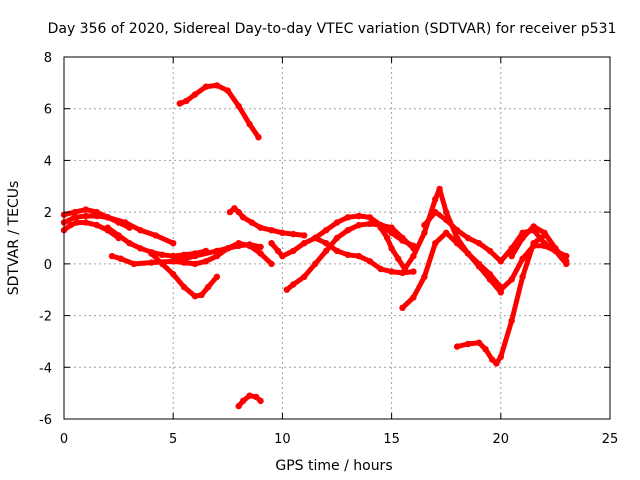 This screenshot has width=640, height=480. Describe the element at coordinates (48, 213) in the screenshot. I see `y-tick-label: 2` at that location.